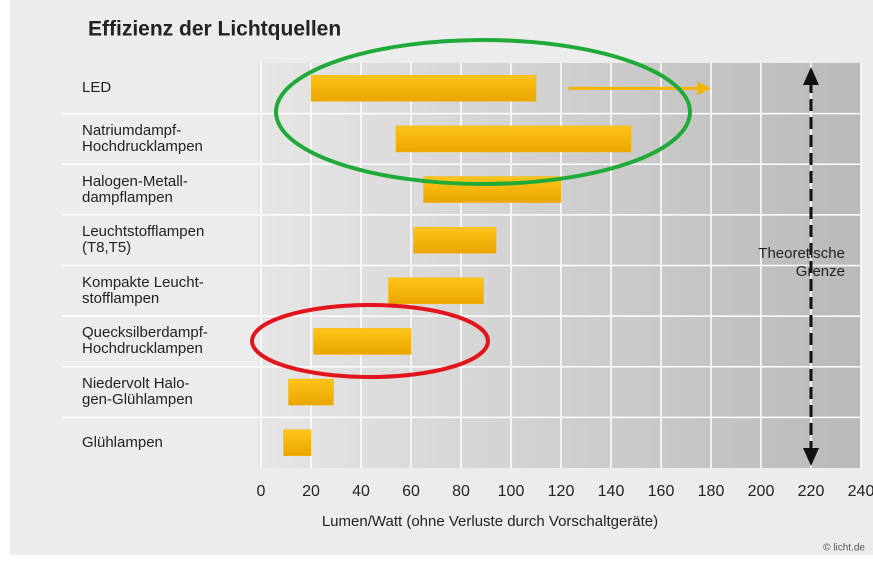 The width and height of the screenshot is (873, 563). Describe the element at coordinates (801, 262) in the screenshot. I see `limit-label: Theoretische Grenze` at that location.